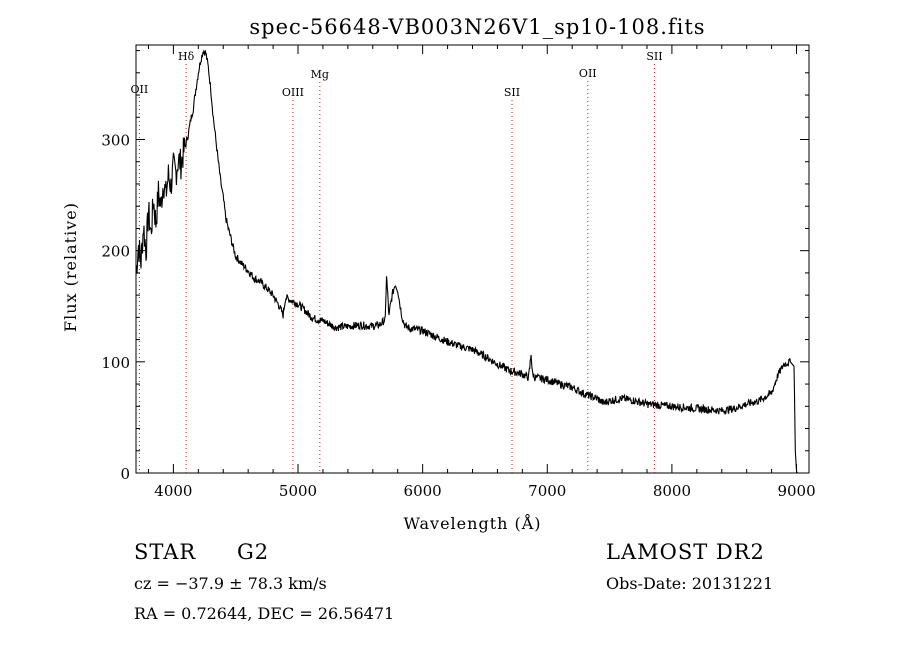 This screenshot has width=900, height=650. I want to click on survey-label: LAMOST DR2, so click(685, 552).